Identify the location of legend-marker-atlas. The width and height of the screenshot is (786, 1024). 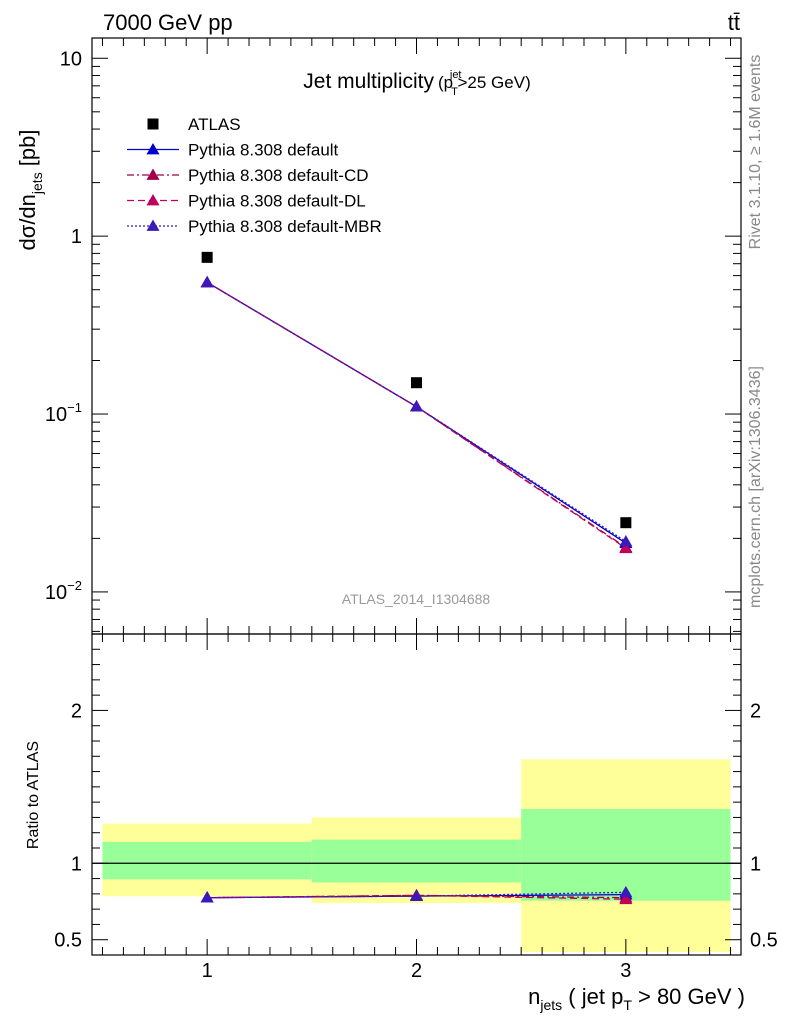
(153, 124).